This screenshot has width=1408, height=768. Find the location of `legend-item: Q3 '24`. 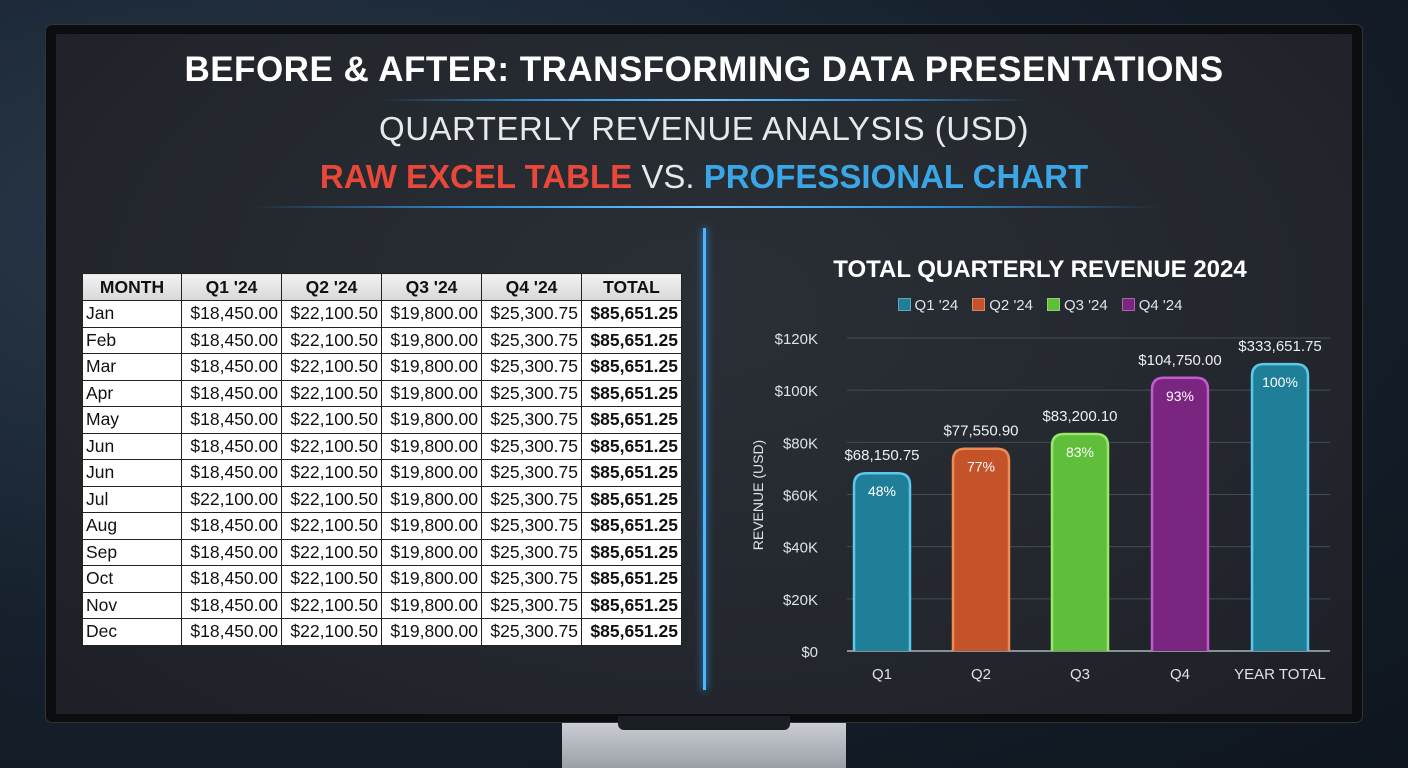

legend-item: Q3 '24 is located at coordinates (1077, 305).